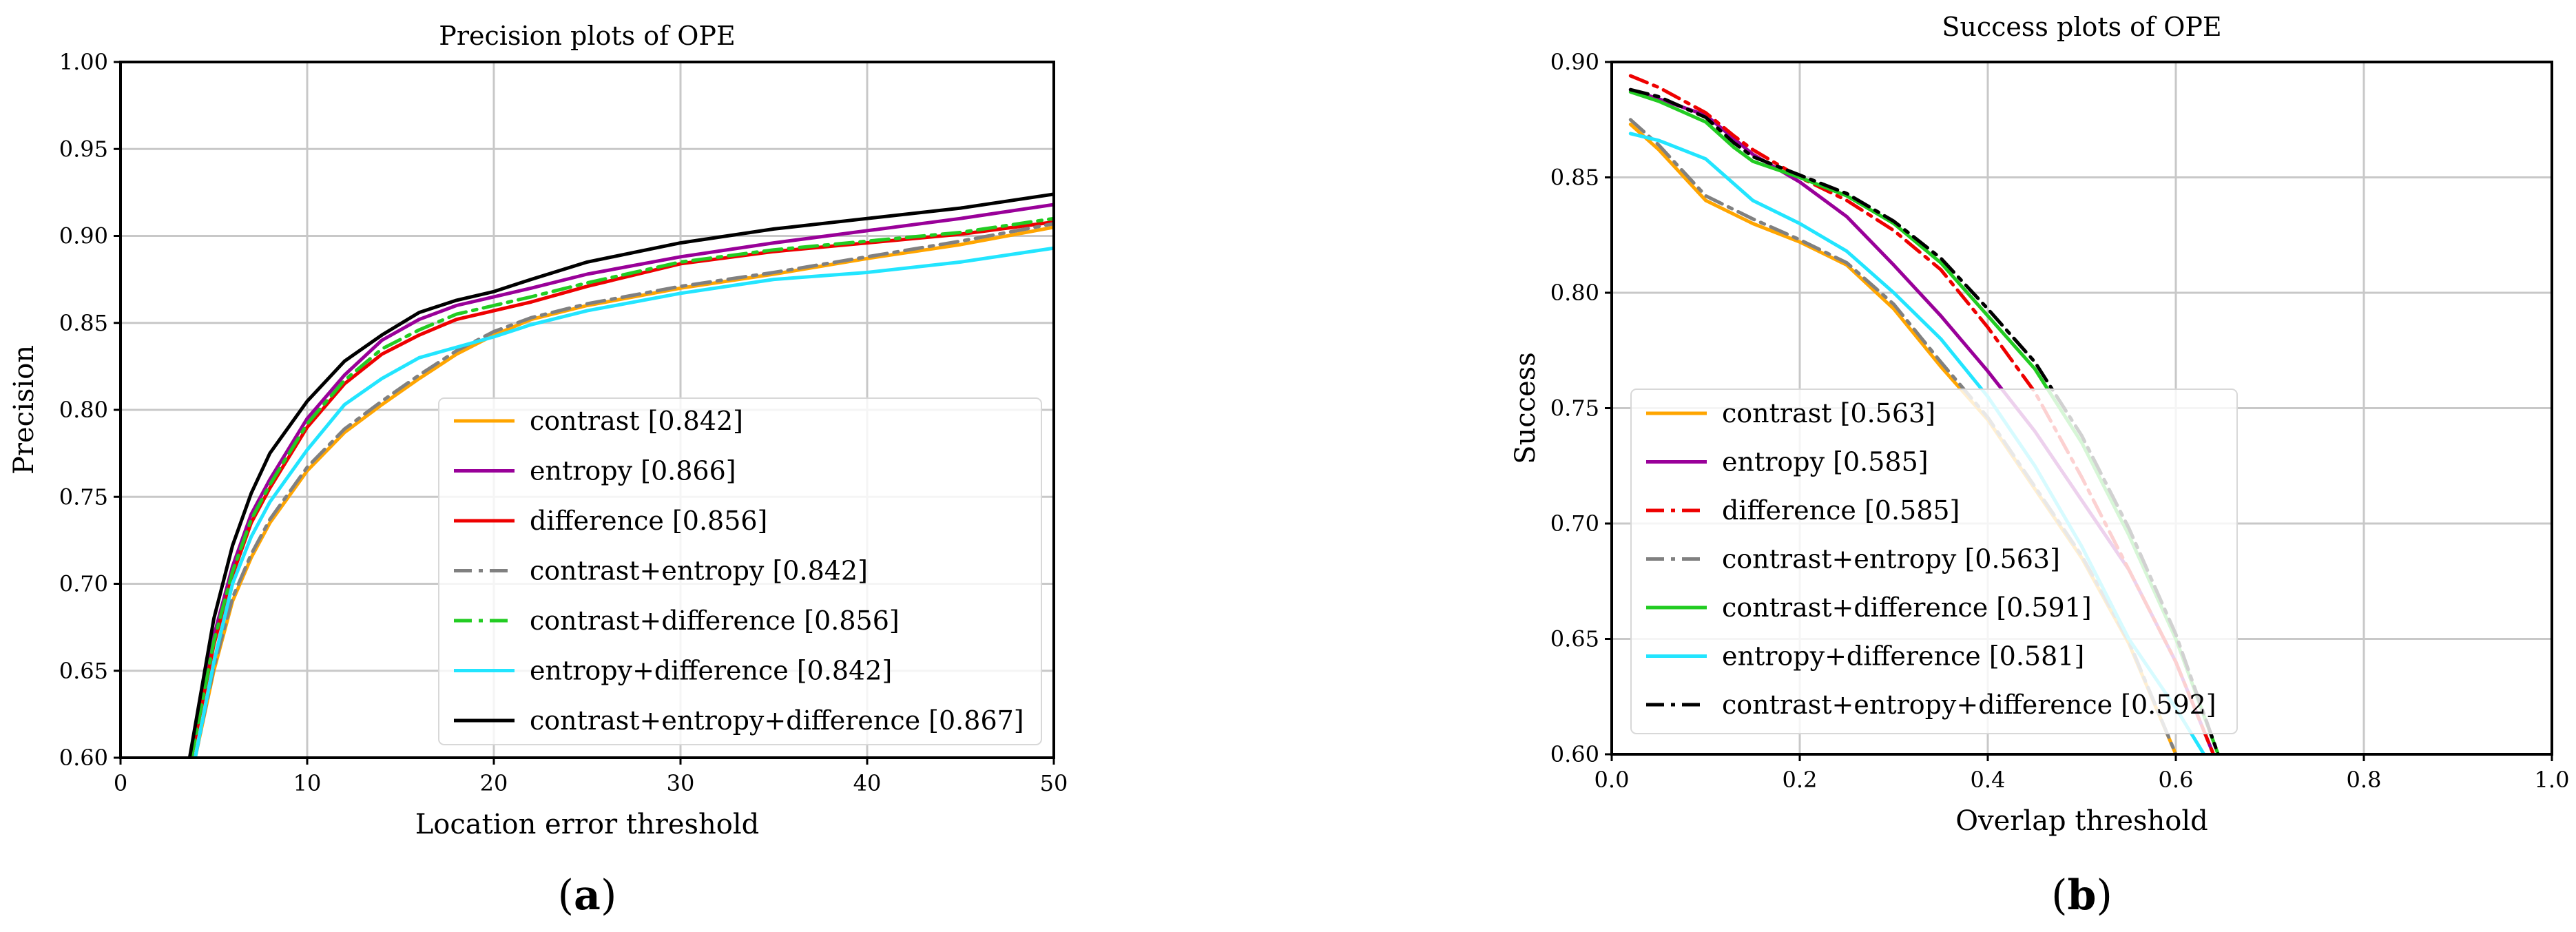 The width and height of the screenshot is (2576, 932). Describe the element at coordinates (2081, 27) in the screenshot. I see `chart-title: Success plots of OPE` at that location.